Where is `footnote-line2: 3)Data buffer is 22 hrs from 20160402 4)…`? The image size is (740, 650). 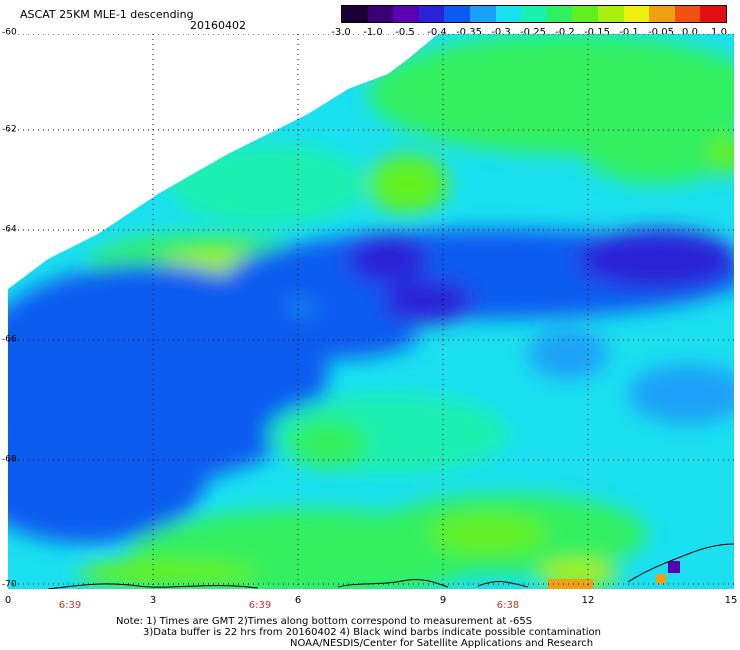
footnote-line2: 3)Data buffer is 22 hrs from 20160402 4)… is located at coordinates (372, 632).